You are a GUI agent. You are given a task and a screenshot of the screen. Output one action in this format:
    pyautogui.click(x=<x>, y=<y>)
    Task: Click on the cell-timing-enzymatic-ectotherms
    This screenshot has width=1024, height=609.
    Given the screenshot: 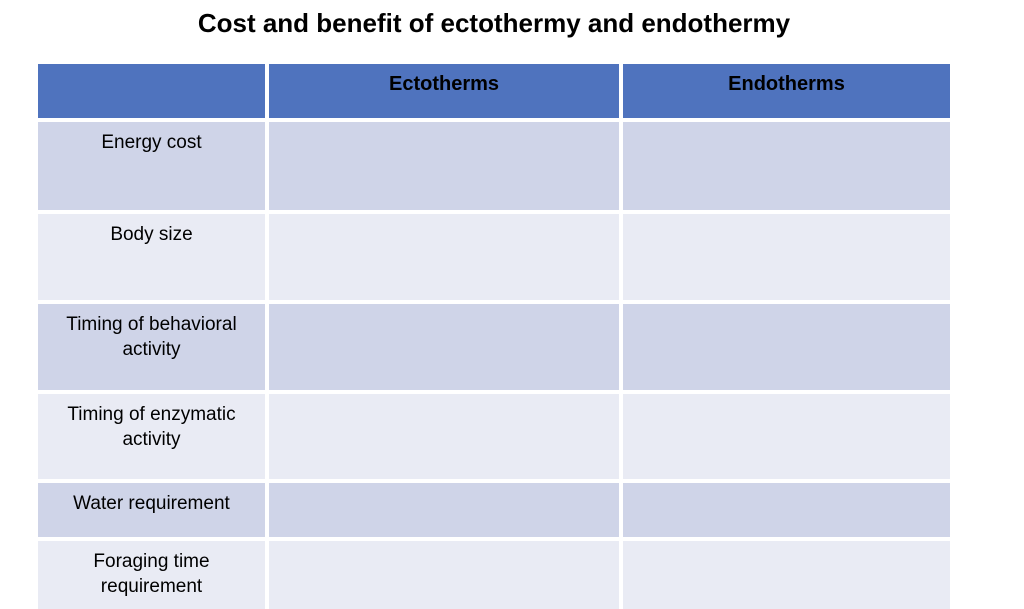 What is the action you would take?
    pyautogui.click(x=444, y=436)
    